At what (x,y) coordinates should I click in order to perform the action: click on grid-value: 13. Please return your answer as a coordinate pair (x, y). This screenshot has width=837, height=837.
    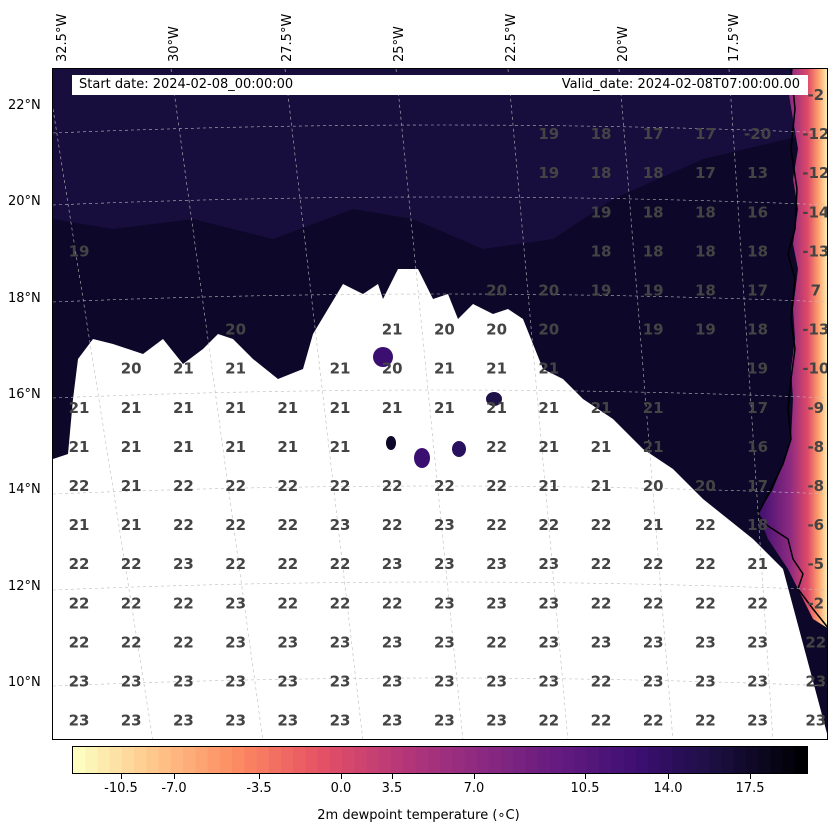
    Looking at the image, I should click on (757, 173).